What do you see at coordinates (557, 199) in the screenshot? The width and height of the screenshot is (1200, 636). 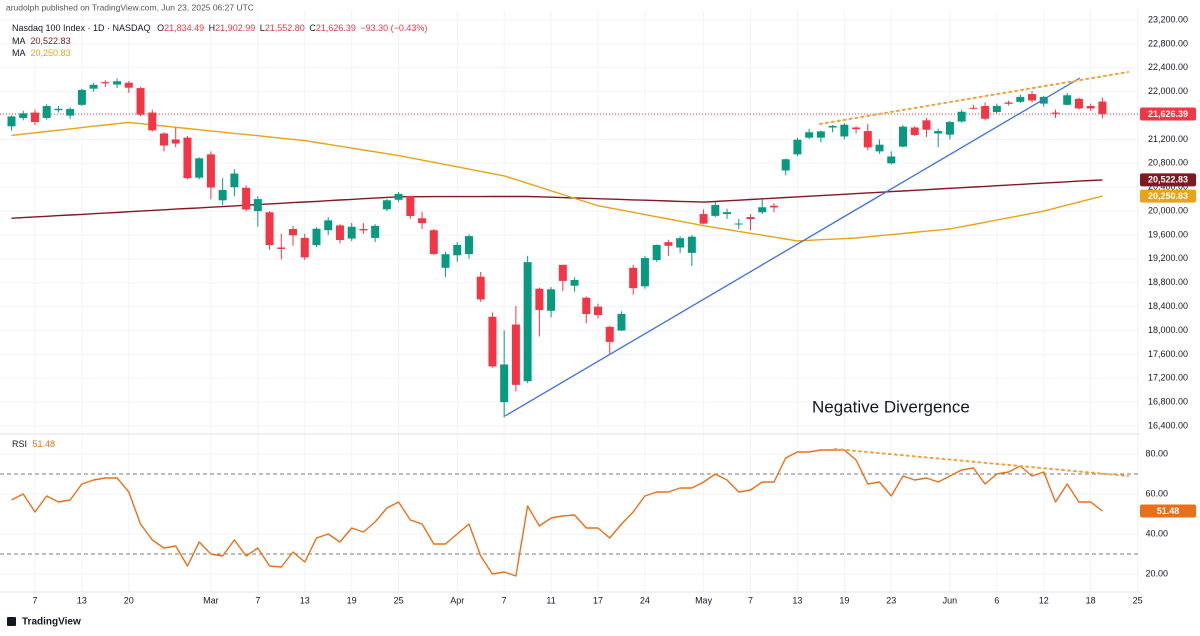 I see `moving-average` at bounding box center [557, 199].